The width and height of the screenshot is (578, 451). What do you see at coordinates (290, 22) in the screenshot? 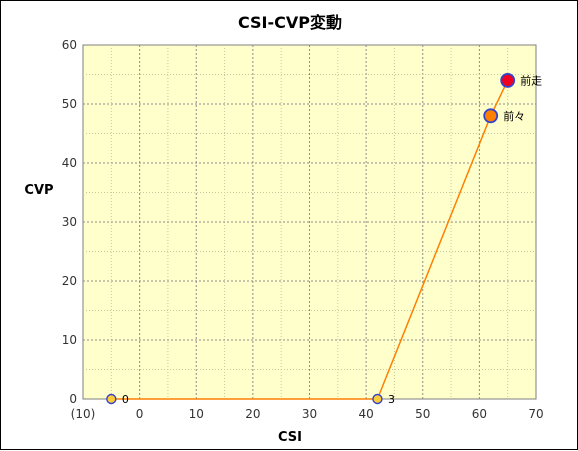
I see `chart-title: CSI-CVP変動` at bounding box center [290, 22].